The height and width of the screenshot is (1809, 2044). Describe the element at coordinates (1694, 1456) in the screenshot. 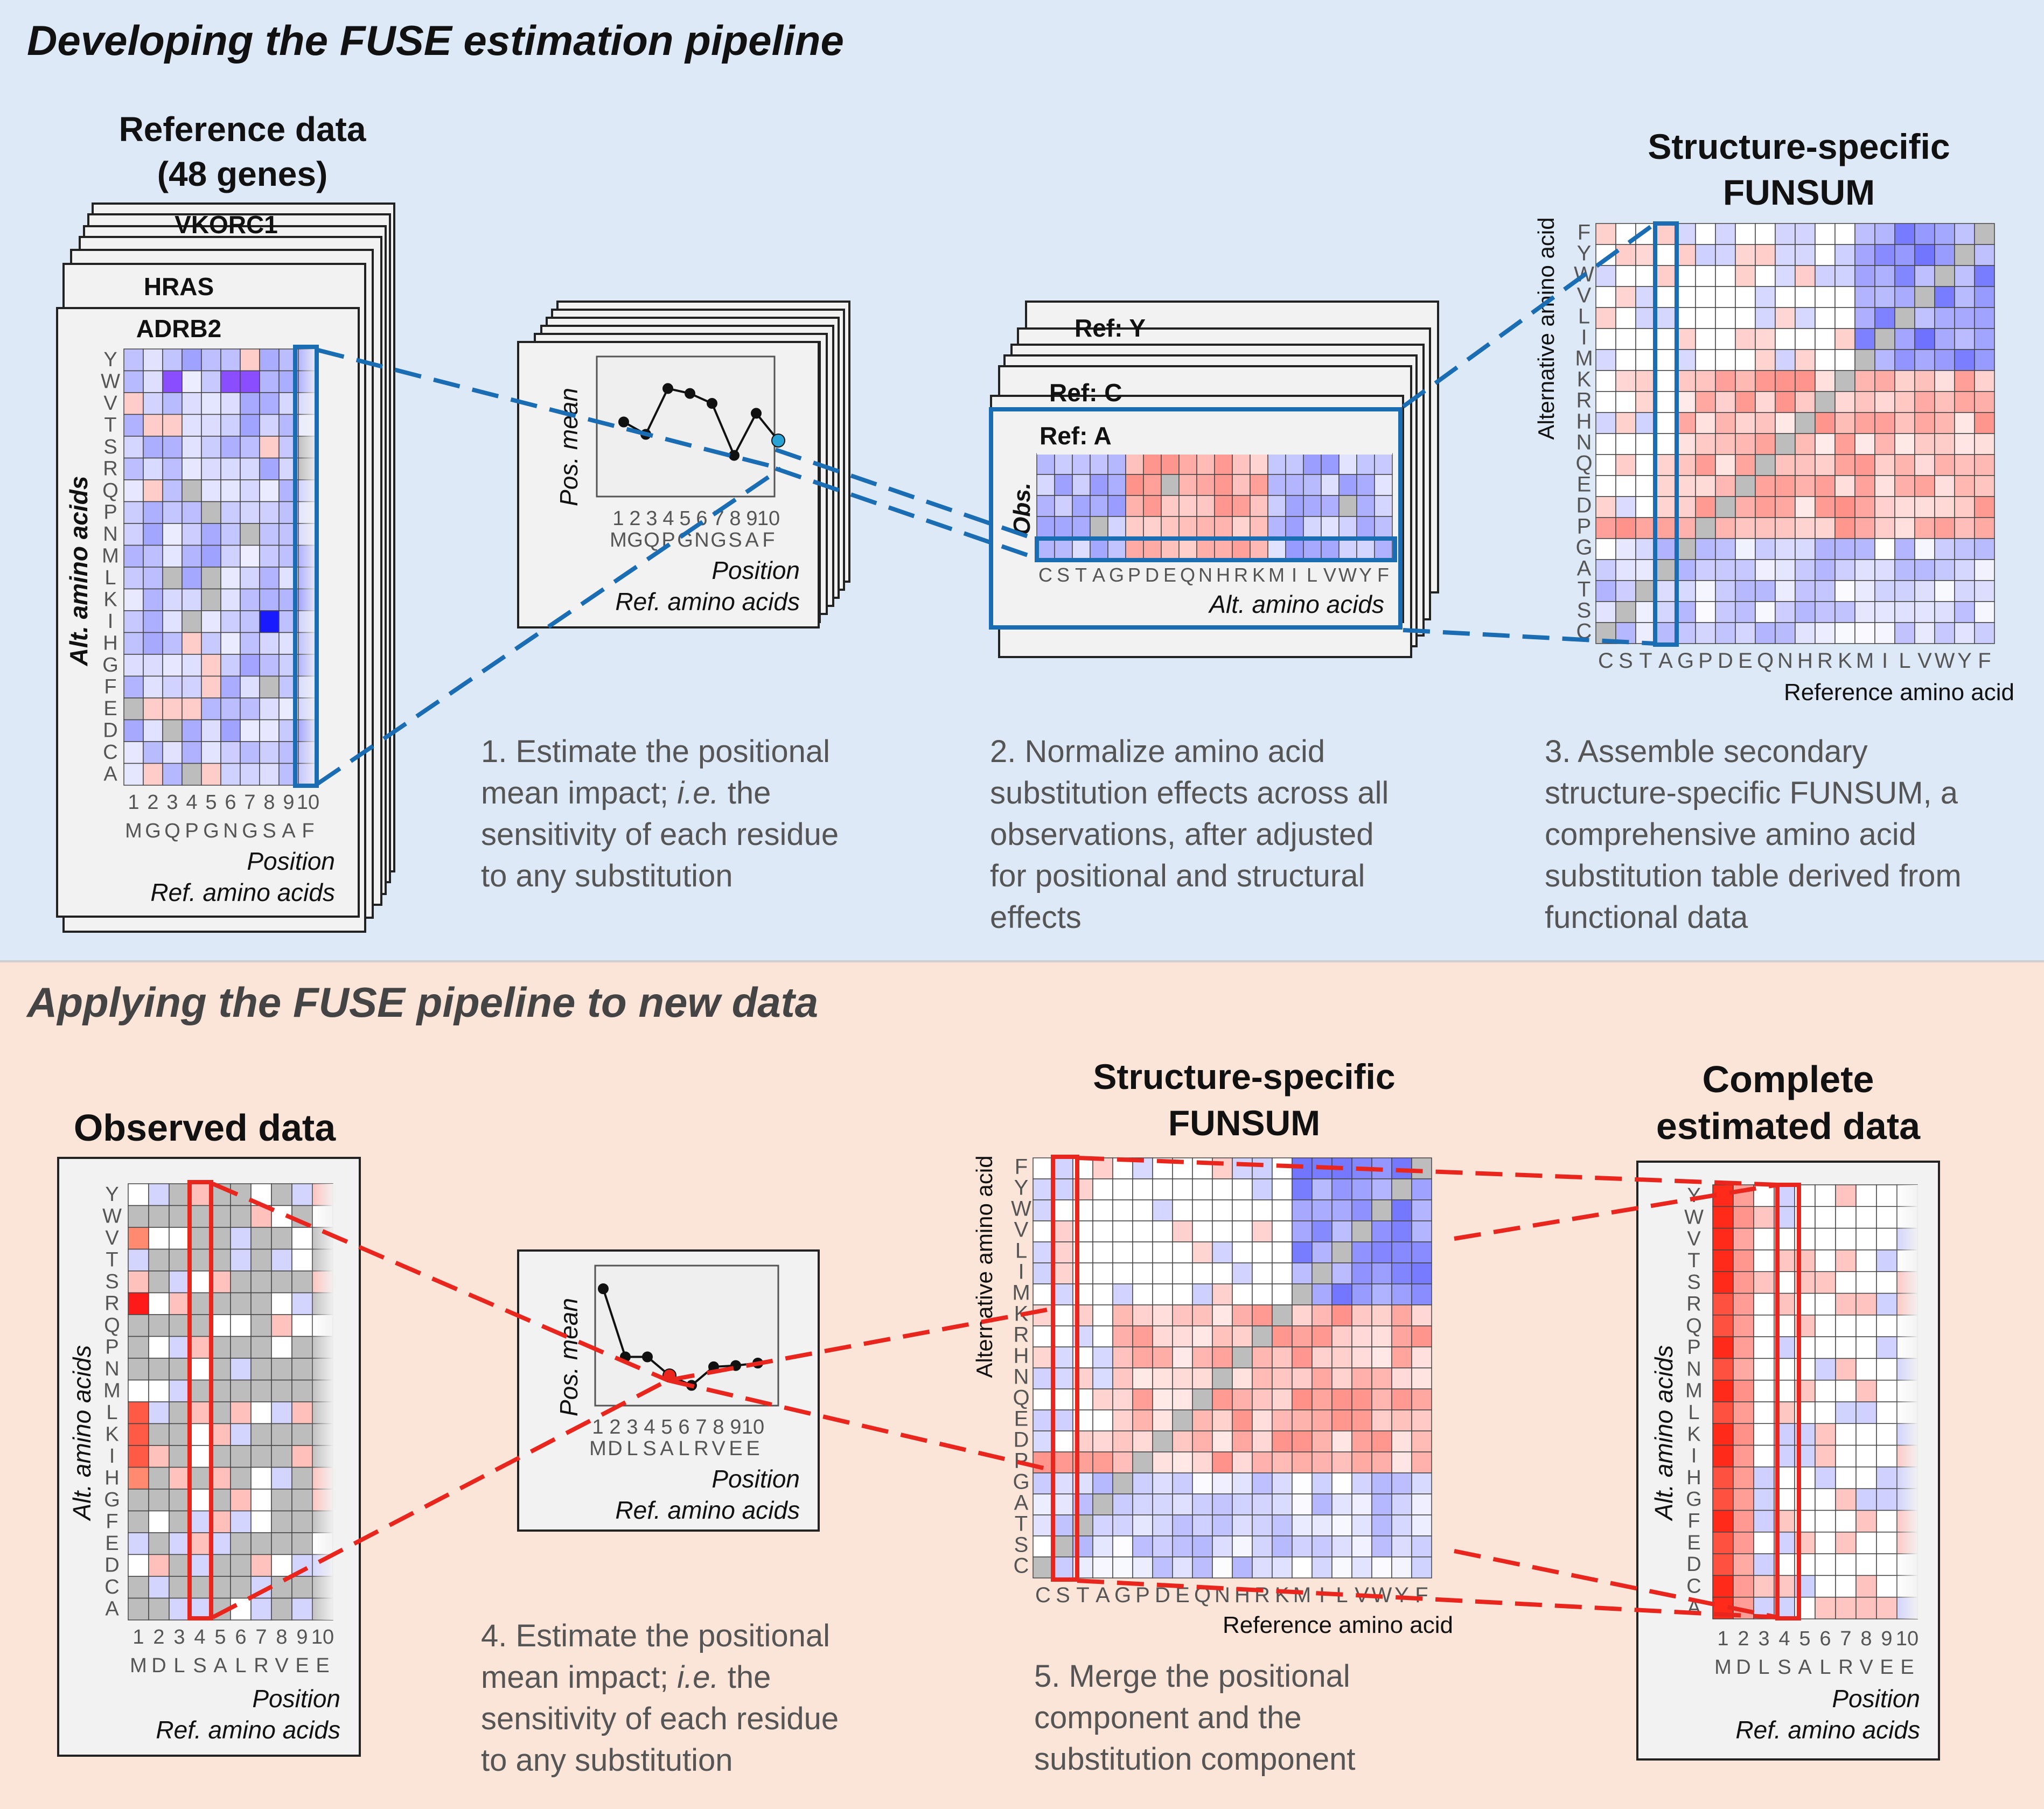

I see `axis-label: I` at that location.